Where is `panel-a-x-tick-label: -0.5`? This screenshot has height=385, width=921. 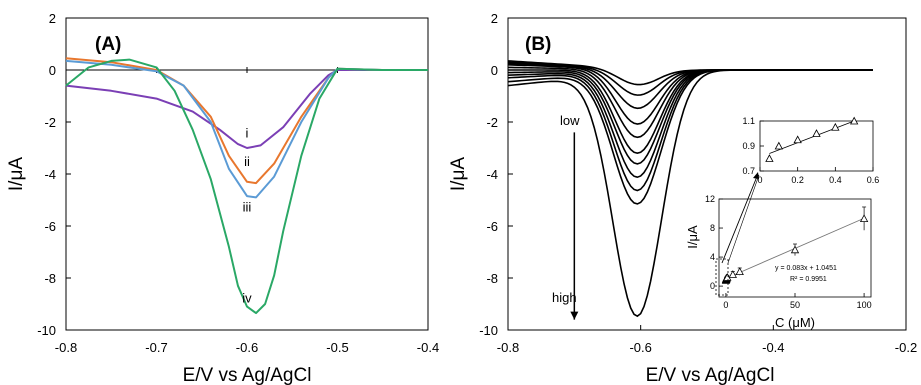
panel-a-x-tick-label: -0.5 is located at coordinates (337, 347).